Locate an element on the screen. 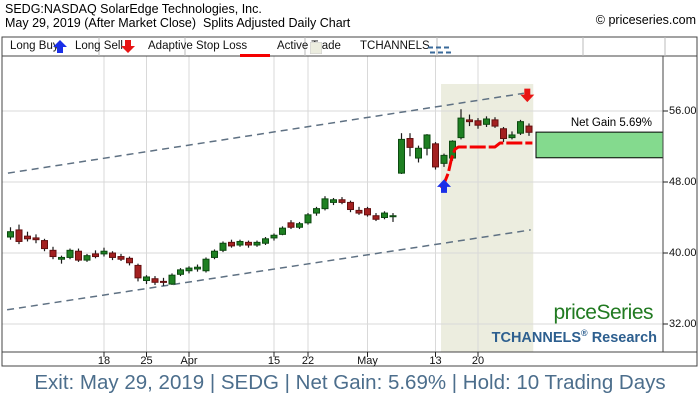 The height and width of the screenshot is (400, 700). tchannels-research-watermark: TCHANNELS® Research is located at coordinates (574, 337).